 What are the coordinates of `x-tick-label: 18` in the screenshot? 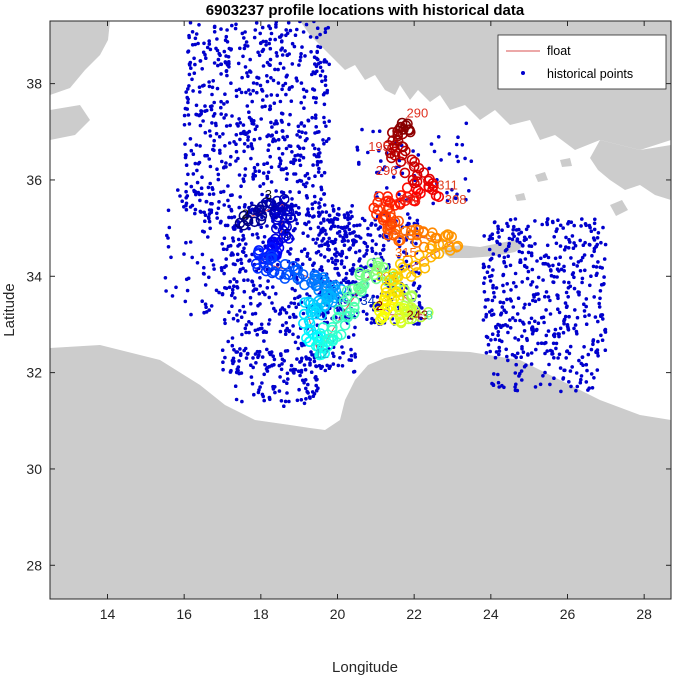 It's located at (261, 614).